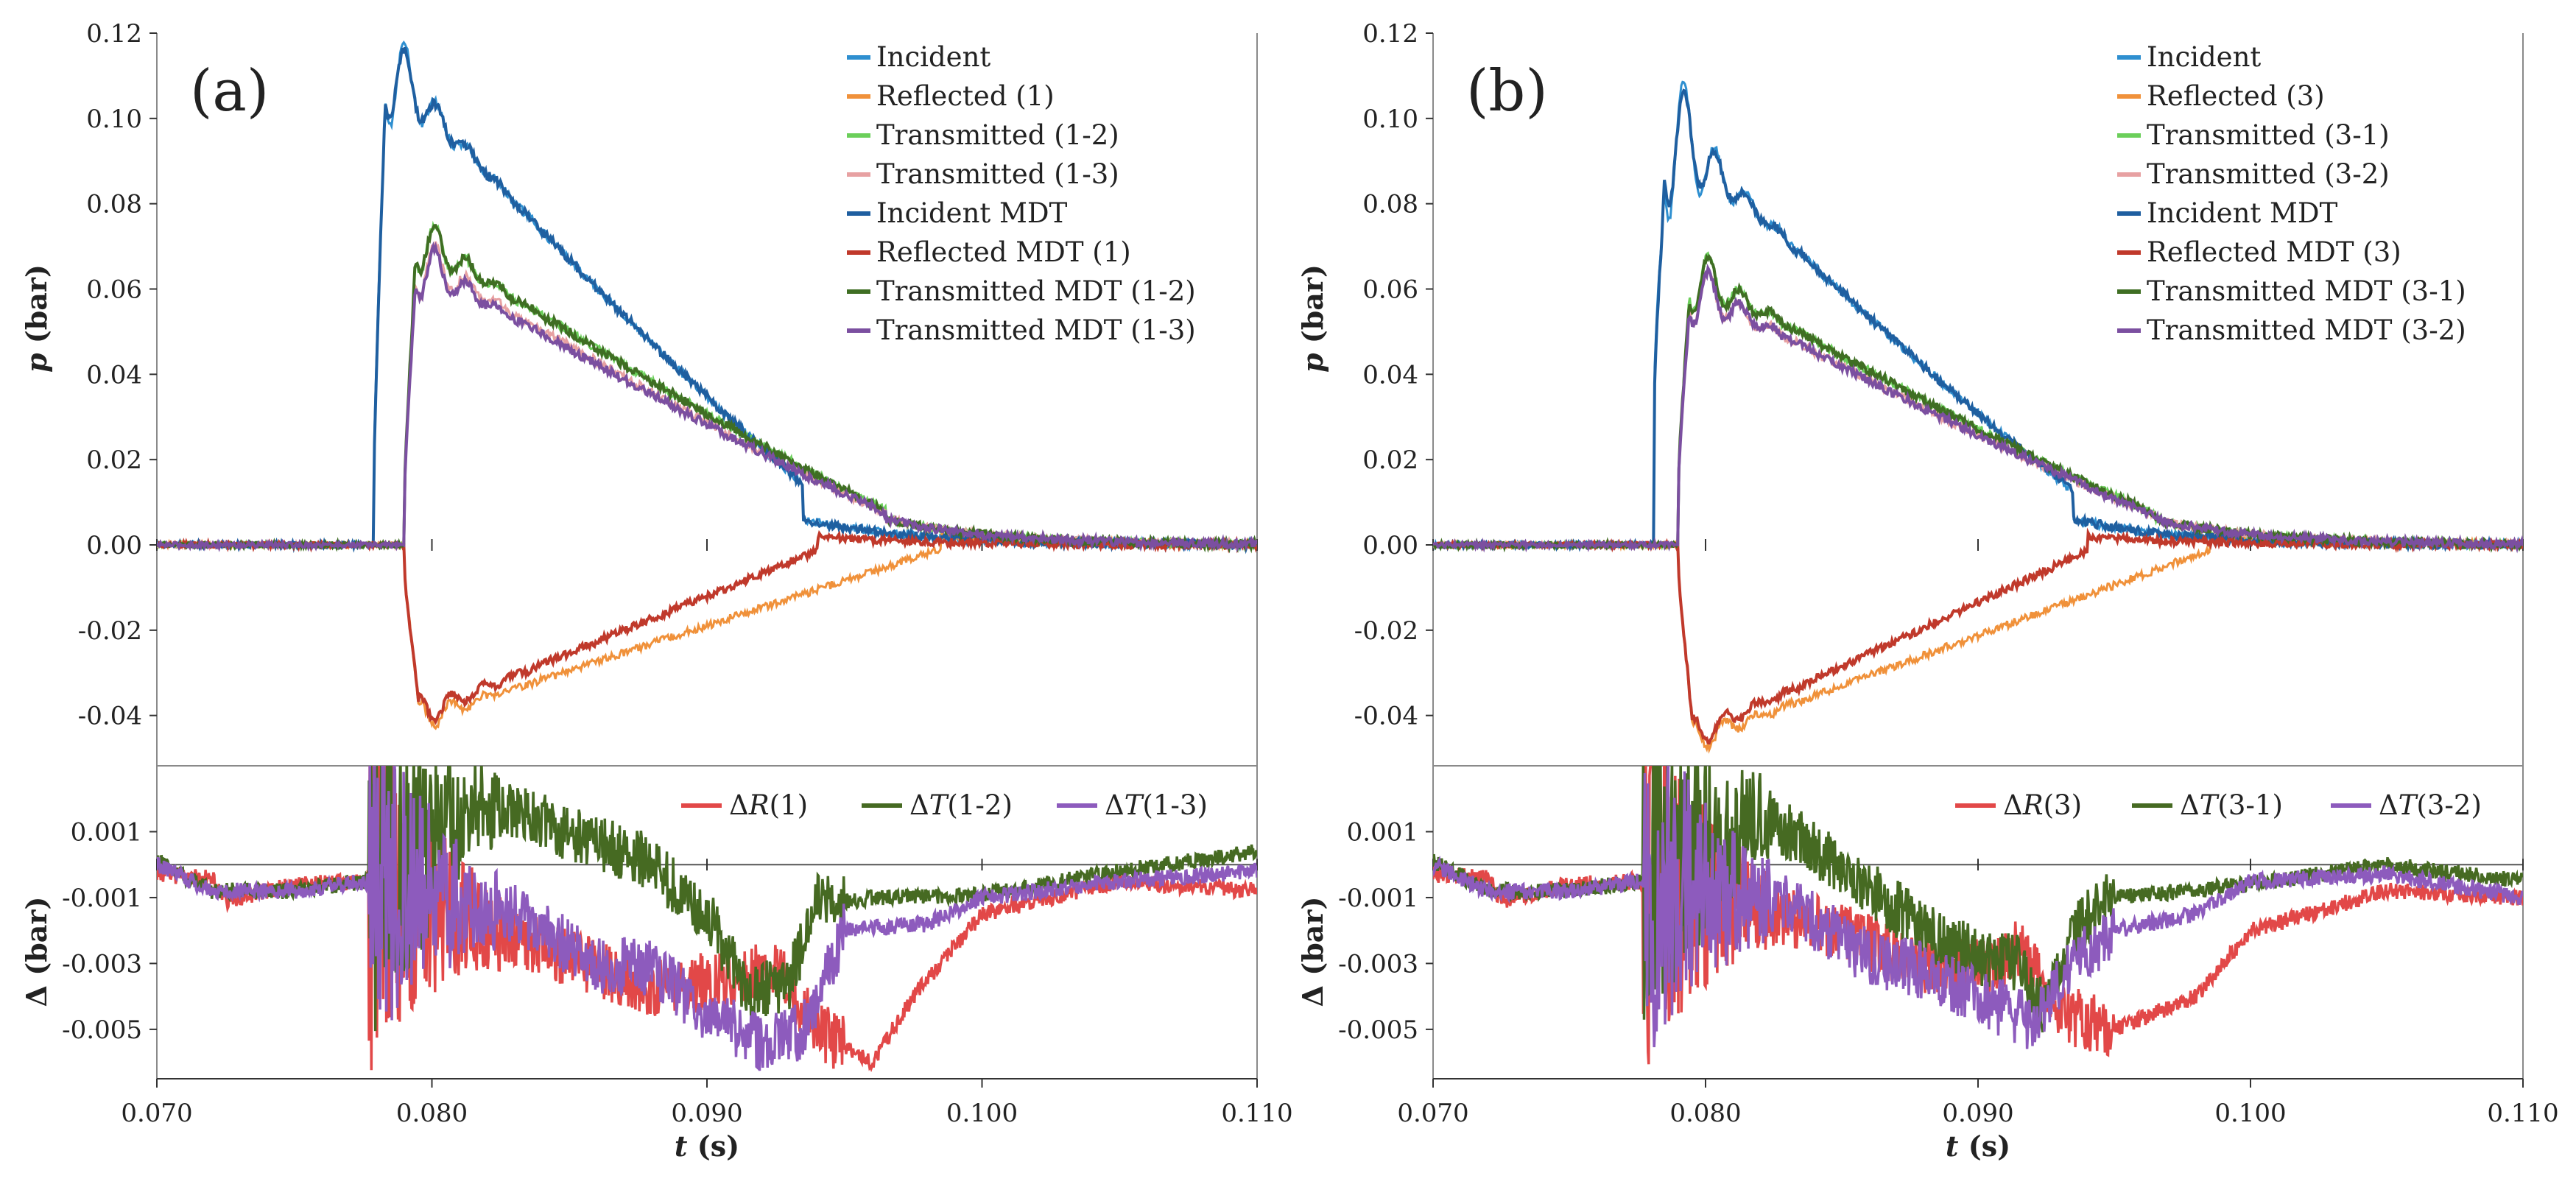  What do you see at coordinates (229, 91) in the screenshot?
I see `panel-label: (a)` at bounding box center [229, 91].